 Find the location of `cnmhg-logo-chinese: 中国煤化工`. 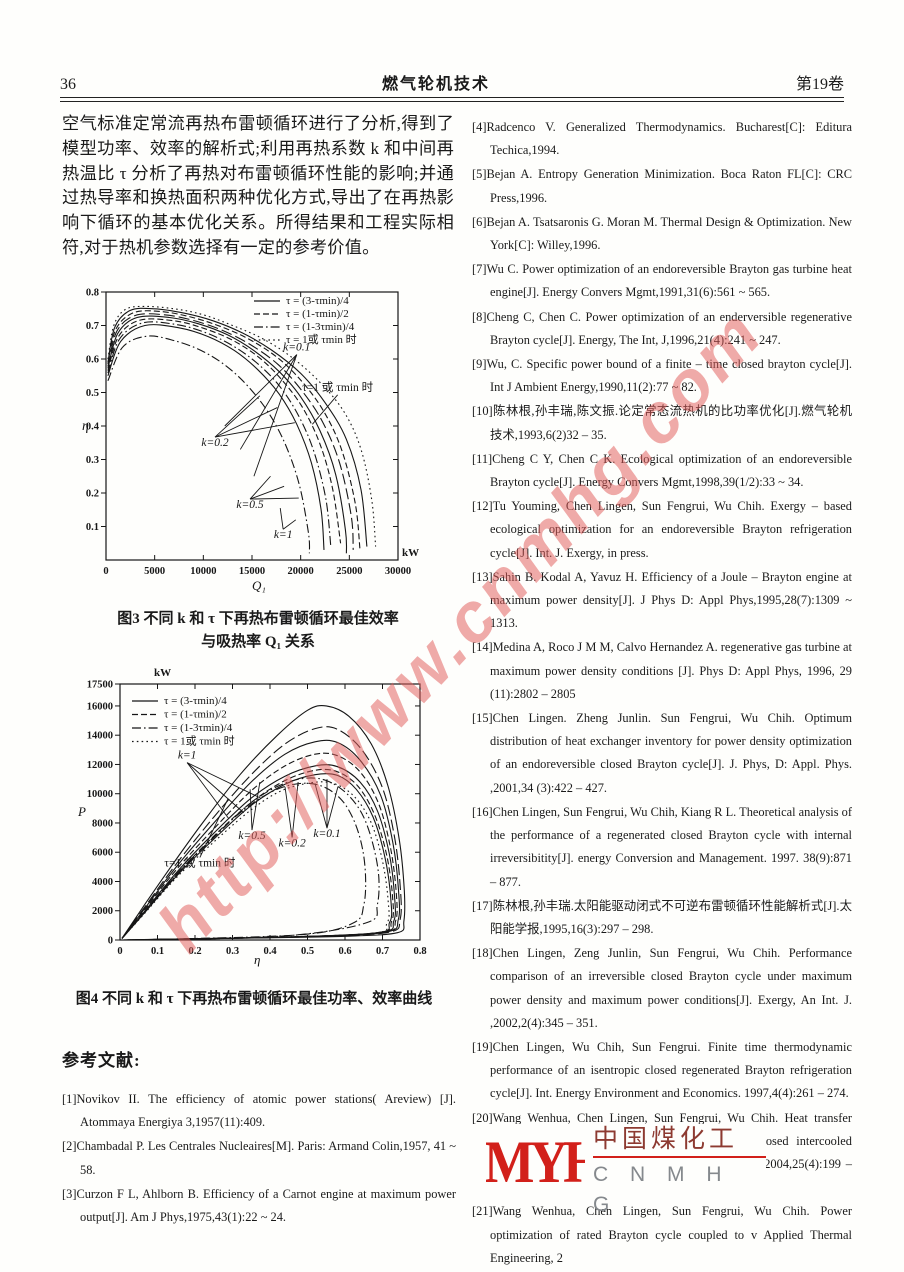

cnmhg-logo-chinese: 中国煤化工 is located at coordinates (679, 1141).